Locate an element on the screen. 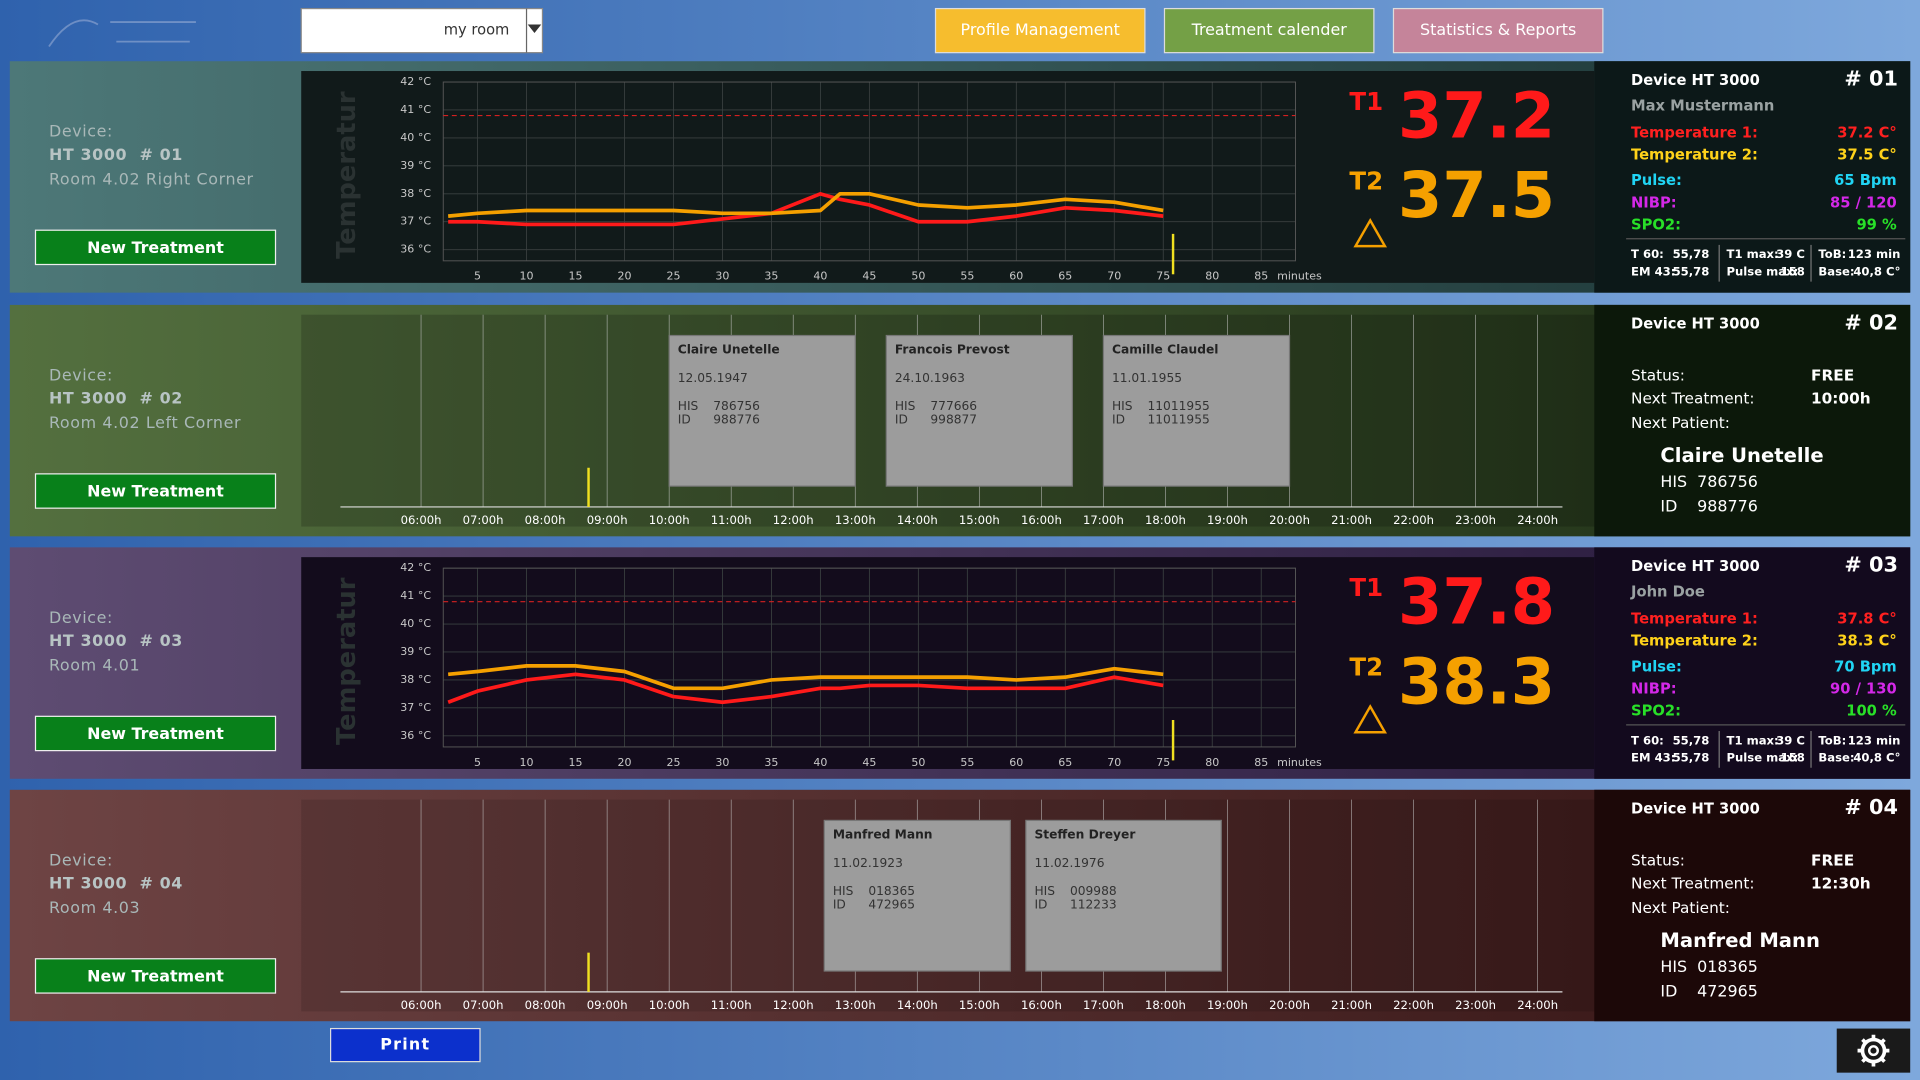 The width and height of the screenshot is (1920, 1080). id-label: ID is located at coordinates (1668, 505).